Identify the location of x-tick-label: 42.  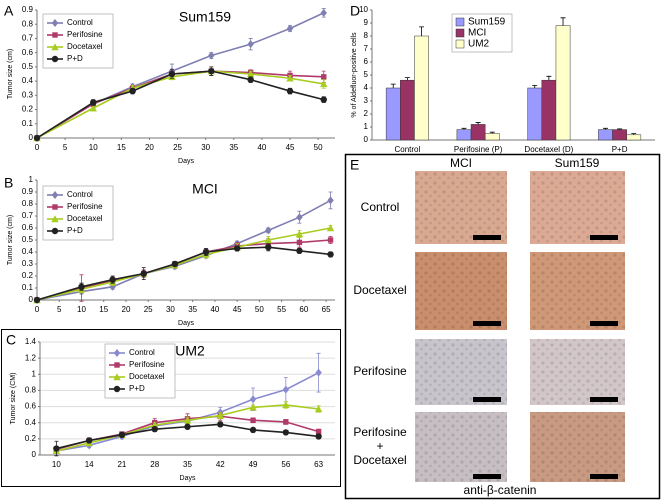
(220, 464).